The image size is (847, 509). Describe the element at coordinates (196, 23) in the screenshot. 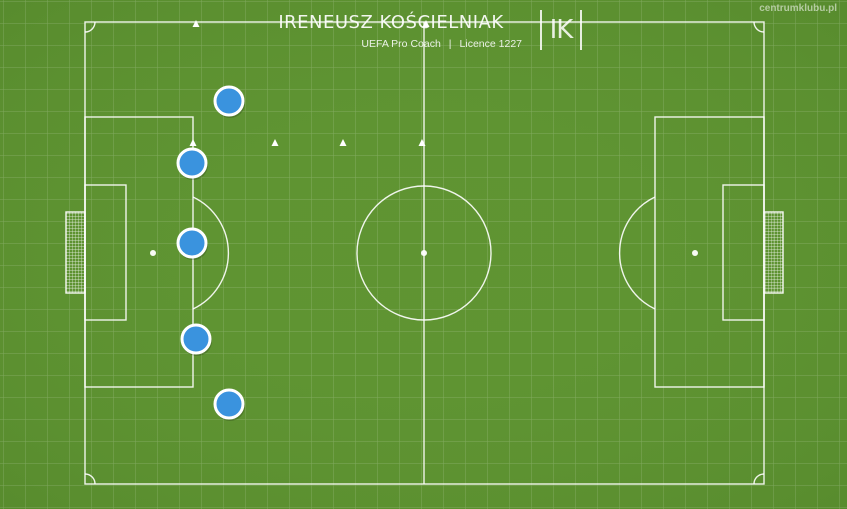

I see `cone-1-marker` at that location.